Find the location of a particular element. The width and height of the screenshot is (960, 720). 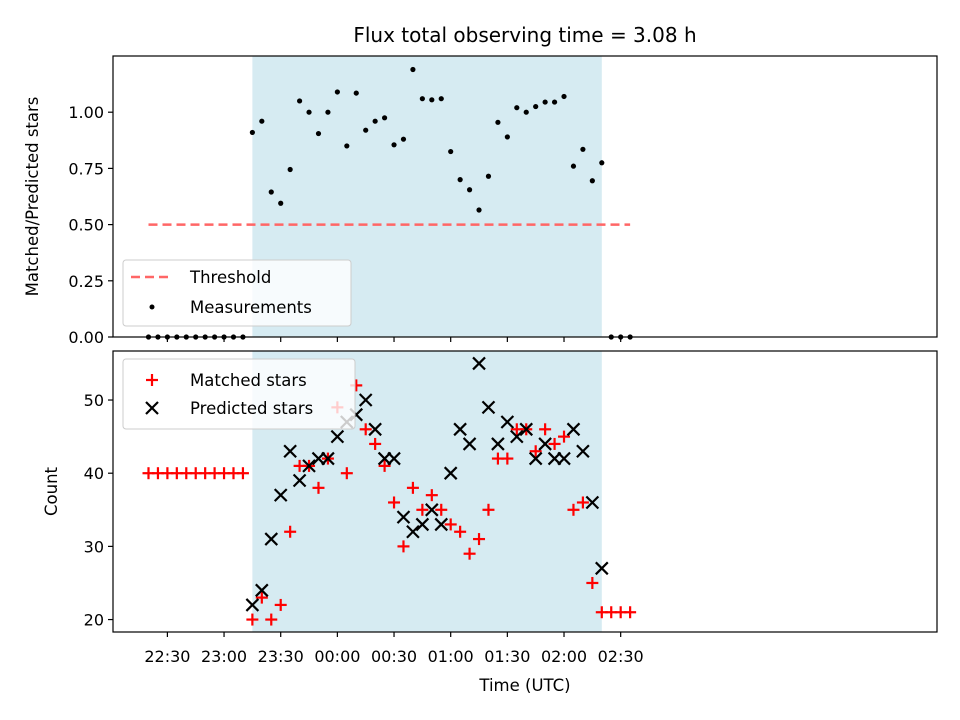

x-tick-label: 23:00 is located at coordinates (224, 656).